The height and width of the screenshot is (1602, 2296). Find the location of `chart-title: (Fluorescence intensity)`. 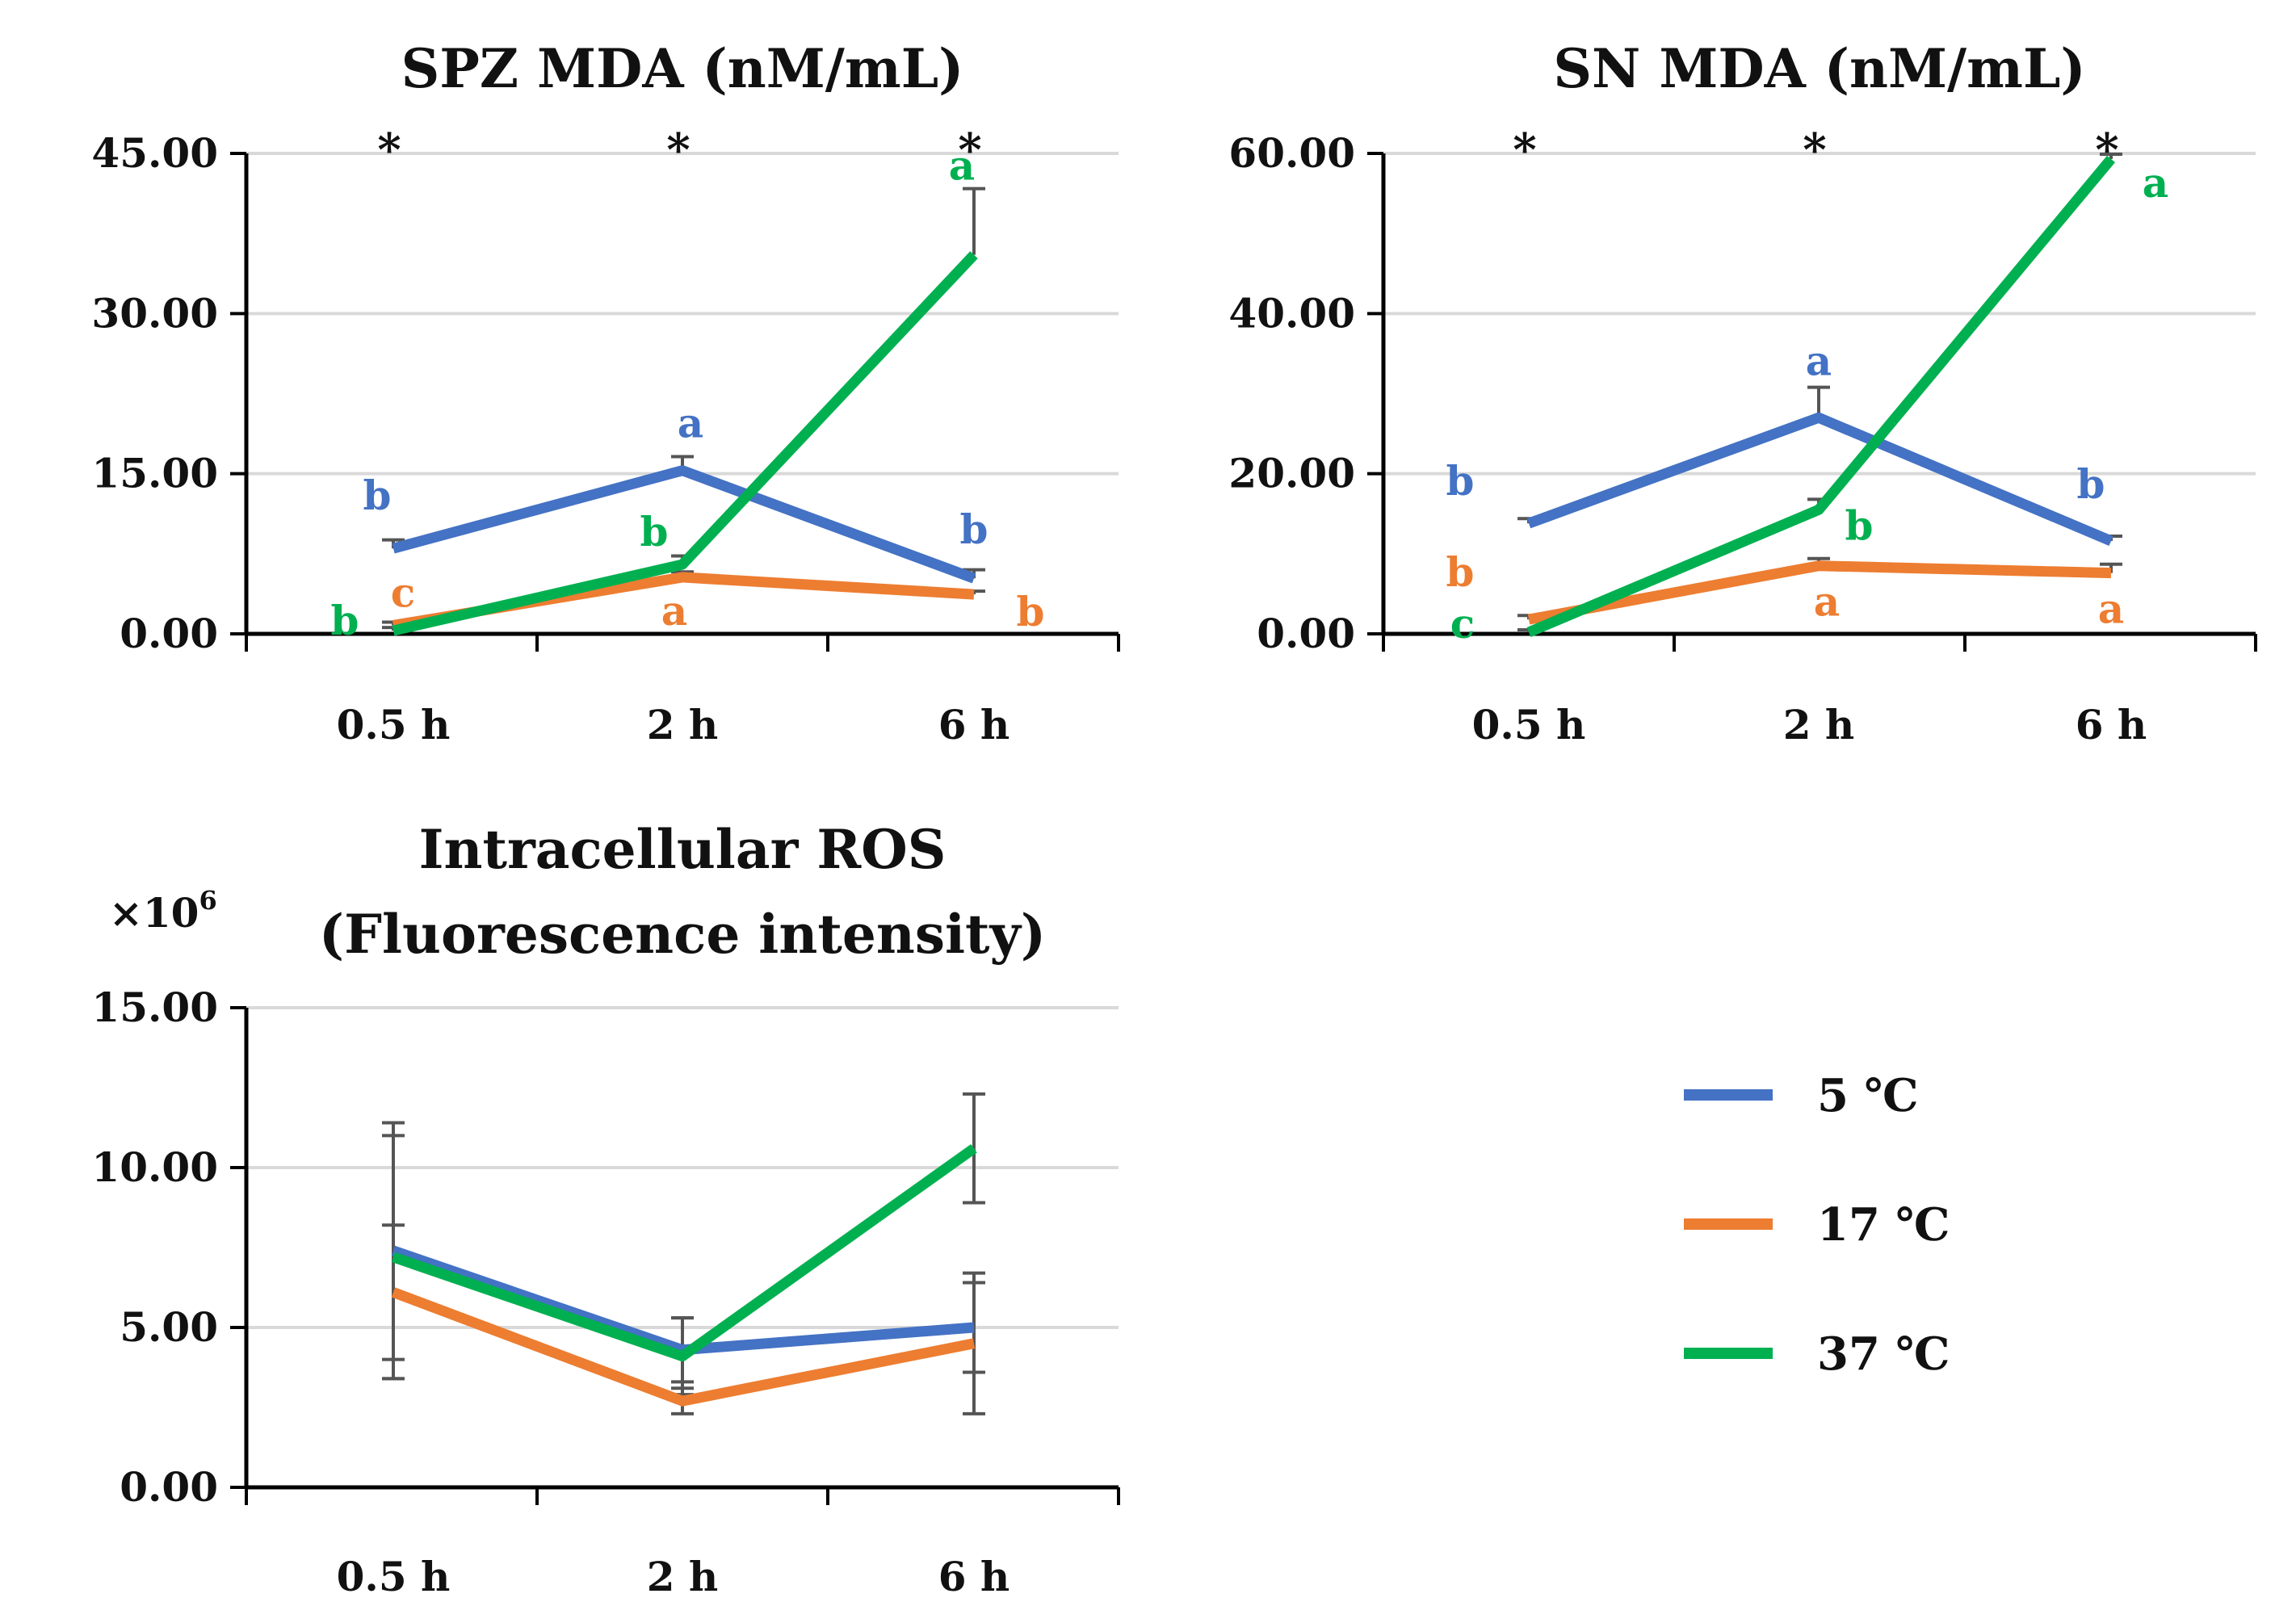

chart-title: (Fluorescence intensity) is located at coordinates (683, 934).